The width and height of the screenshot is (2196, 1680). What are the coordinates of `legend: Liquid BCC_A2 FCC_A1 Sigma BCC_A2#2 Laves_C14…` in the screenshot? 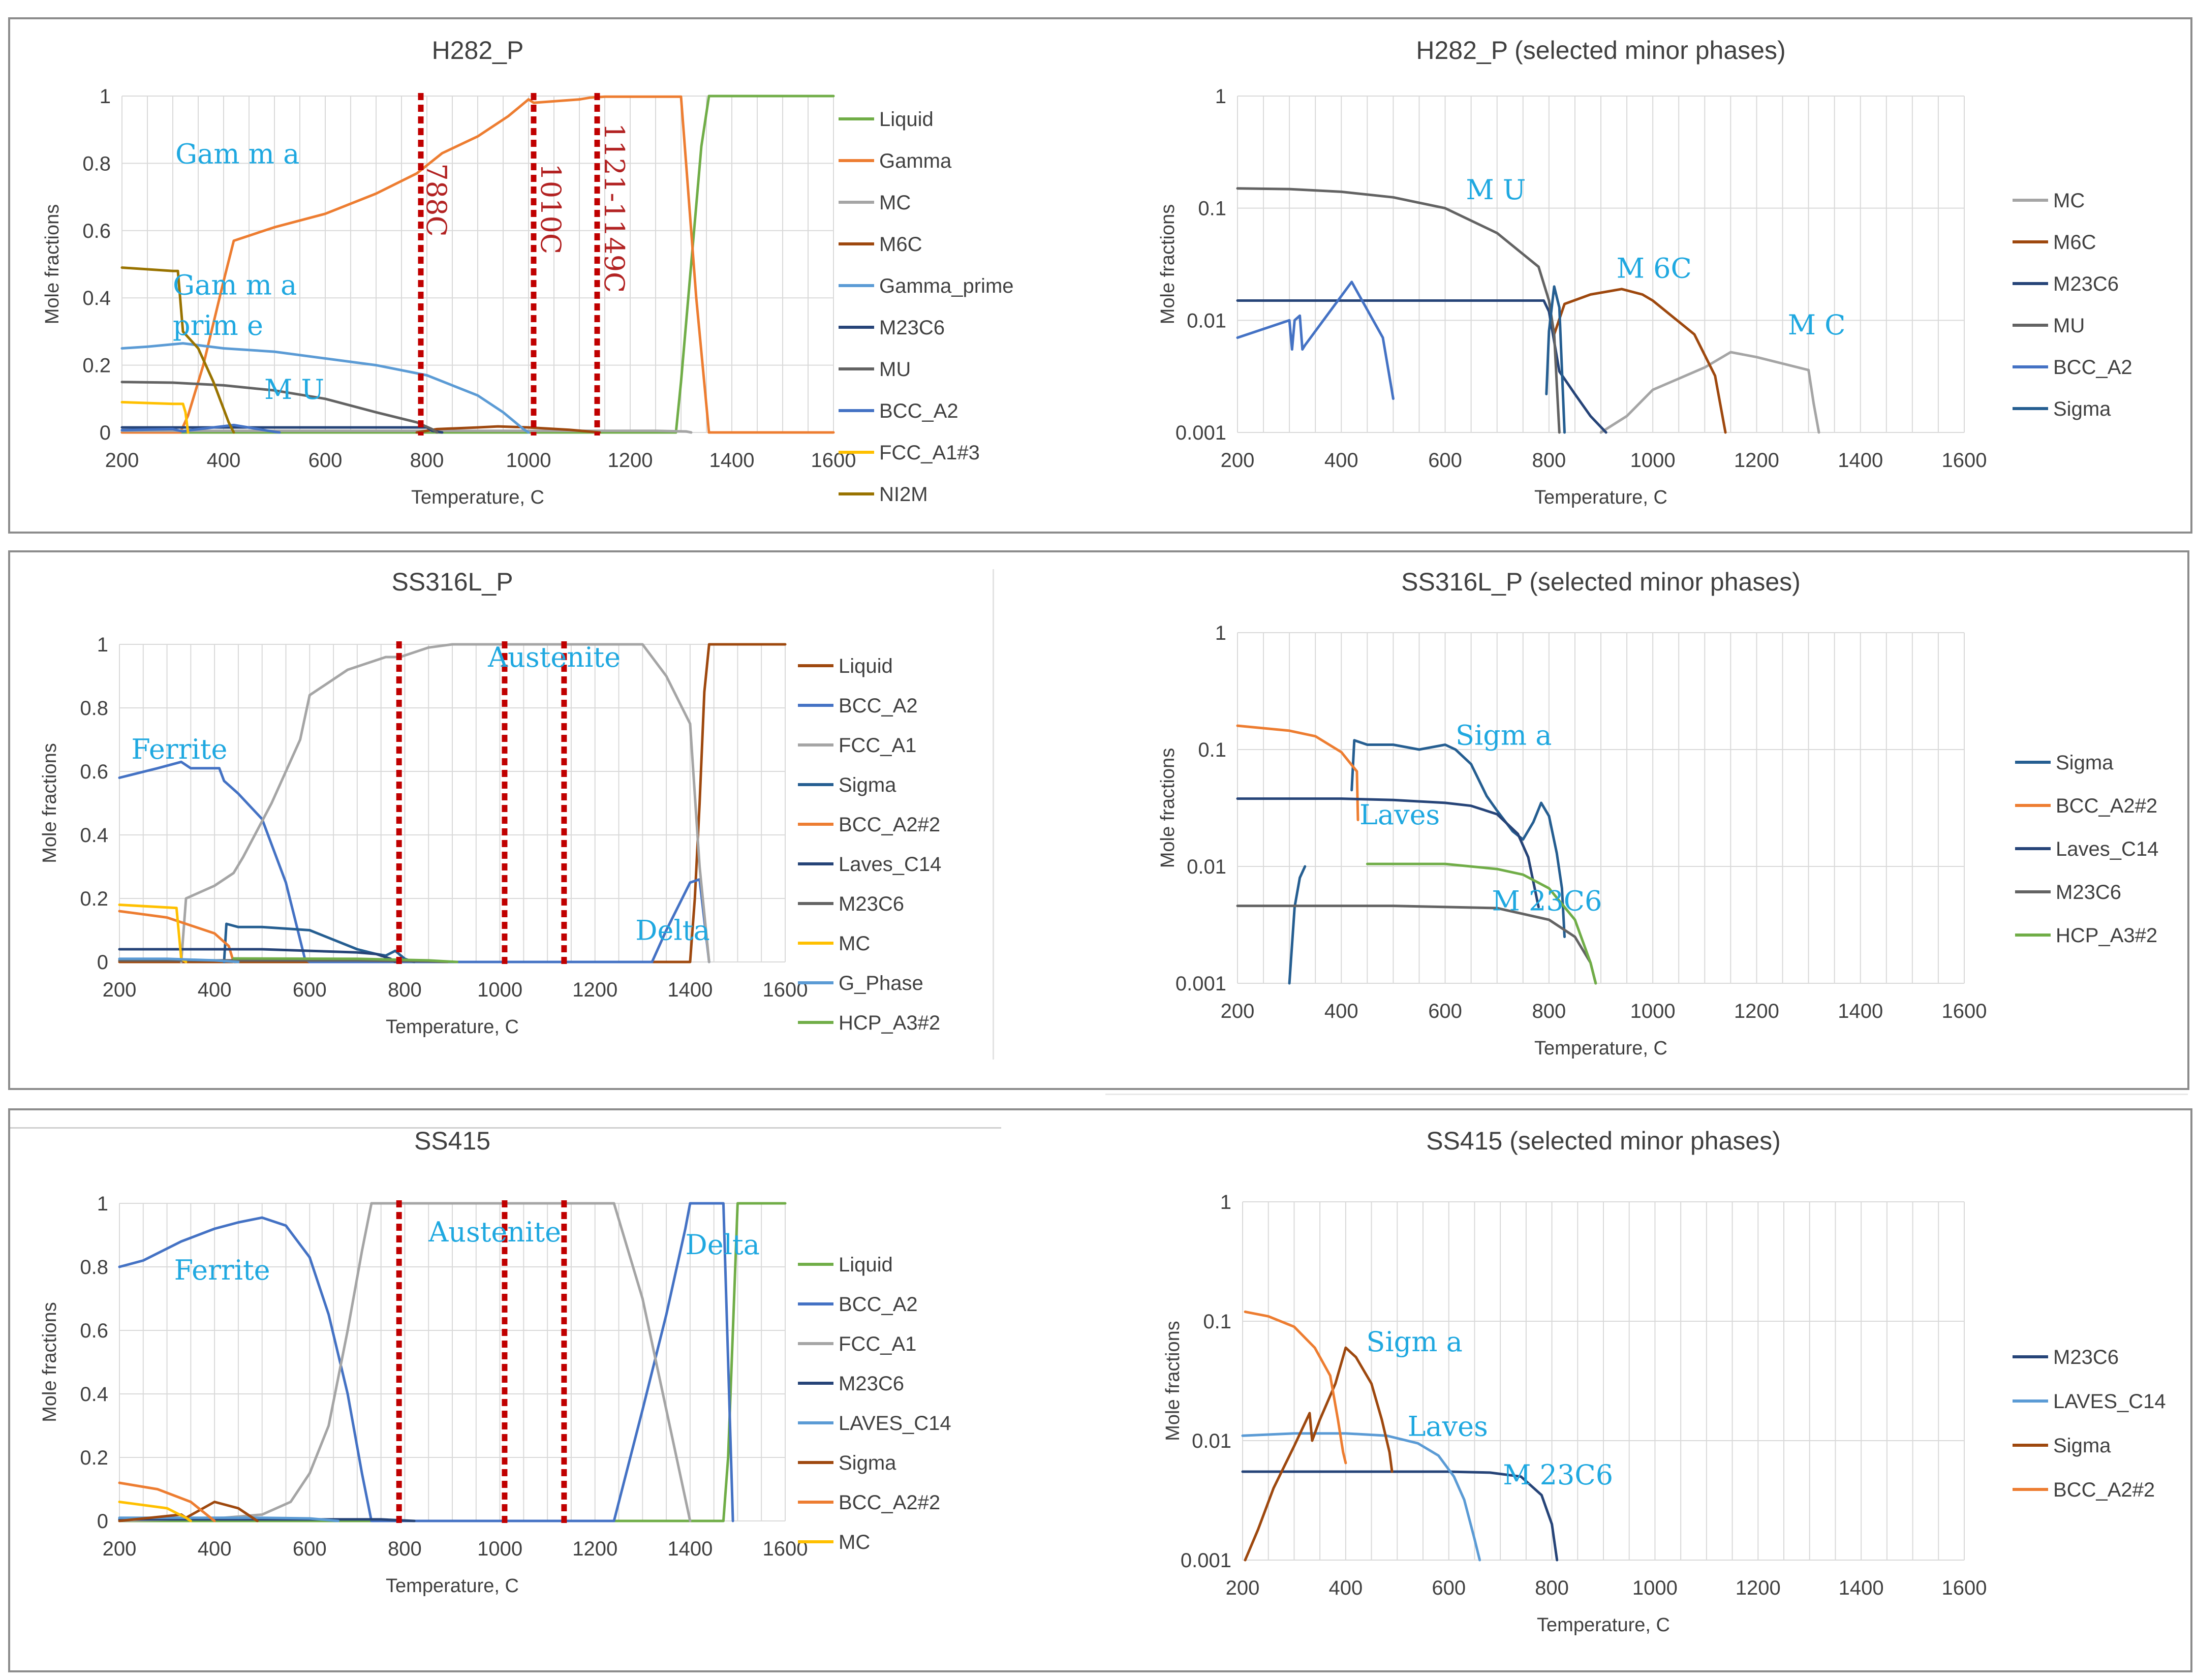 It's located at (869, 844).